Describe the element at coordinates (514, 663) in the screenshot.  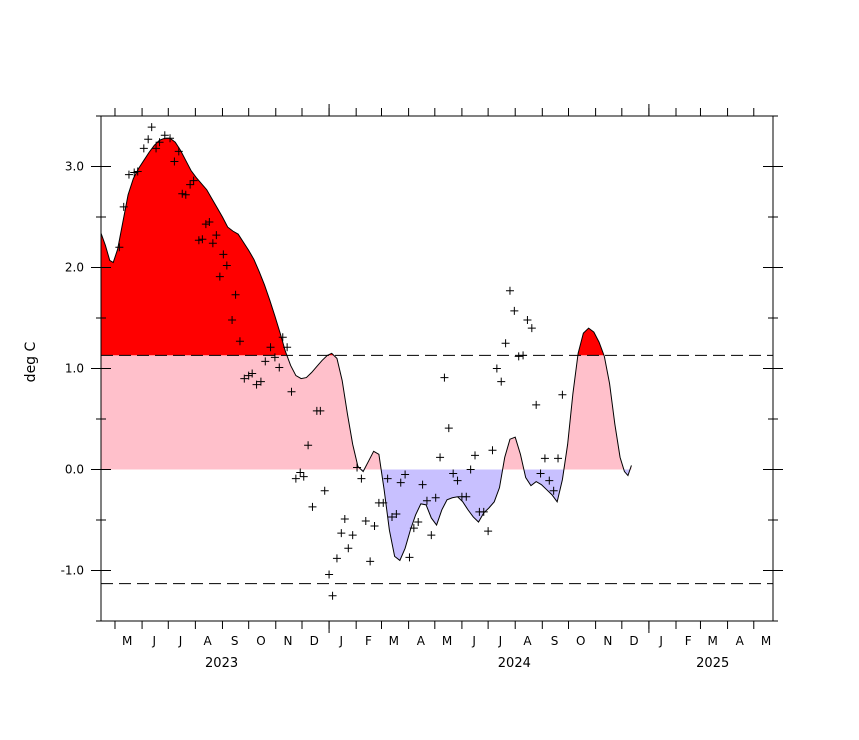
I see `x-year-label: 2024` at that location.